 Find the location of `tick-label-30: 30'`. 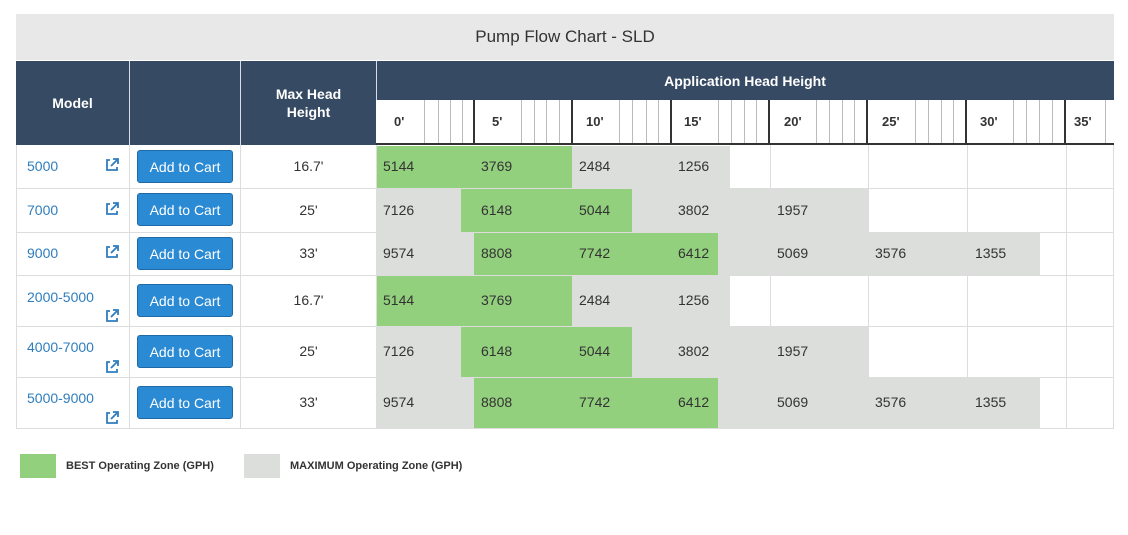

tick-label-30: 30' is located at coordinates (989, 121).